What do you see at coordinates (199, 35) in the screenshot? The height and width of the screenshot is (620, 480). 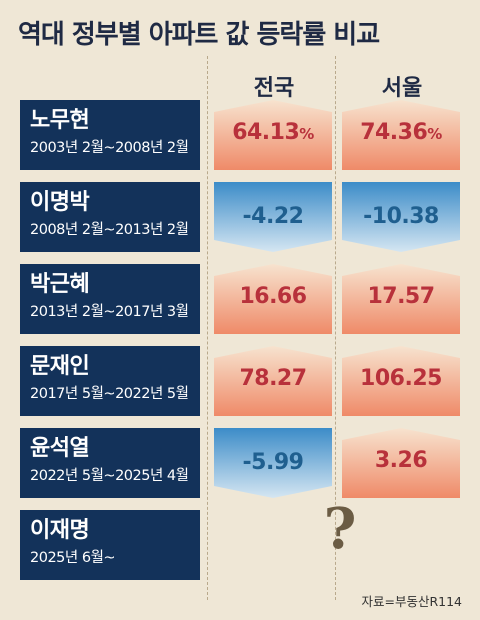 I see `page-title: 역대 정부별 아파트 값 등락률 비교` at bounding box center [199, 35].